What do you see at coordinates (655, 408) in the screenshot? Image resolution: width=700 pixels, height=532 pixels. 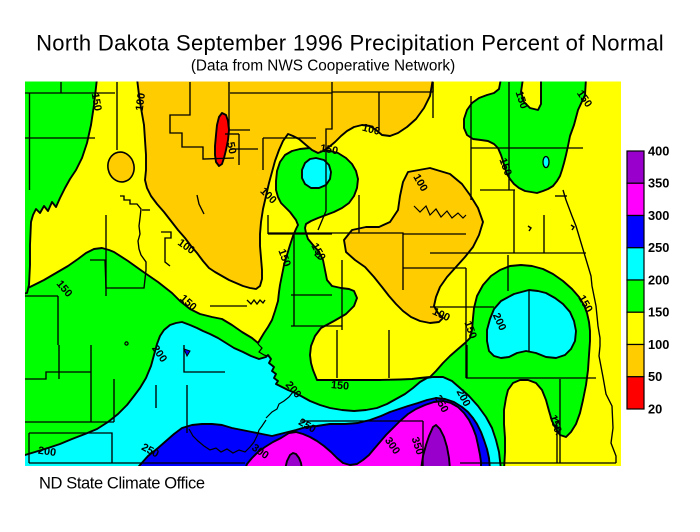 I see `svg-text: 20` at bounding box center [655, 408].